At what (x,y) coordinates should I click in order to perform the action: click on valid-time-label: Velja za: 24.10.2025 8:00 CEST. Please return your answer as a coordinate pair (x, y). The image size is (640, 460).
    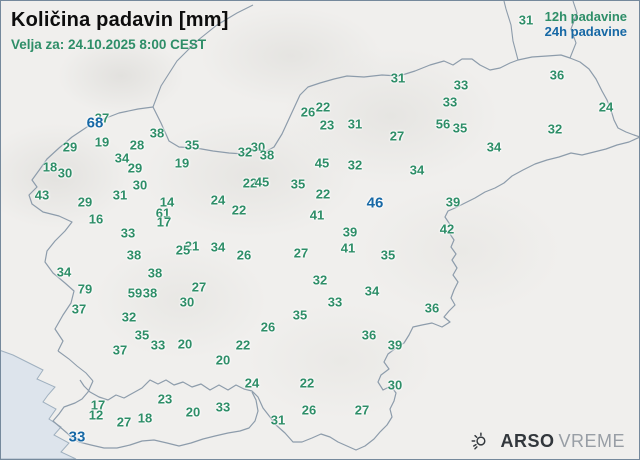
    Looking at the image, I should click on (109, 44).